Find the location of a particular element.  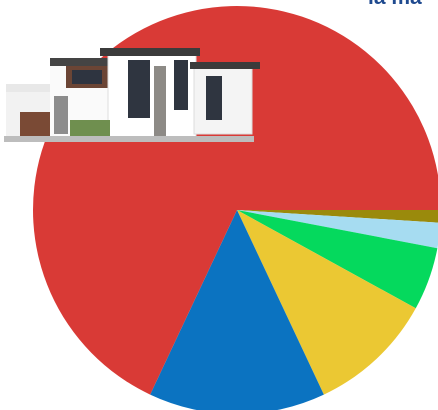

ground is located at coordinates (129, 139).